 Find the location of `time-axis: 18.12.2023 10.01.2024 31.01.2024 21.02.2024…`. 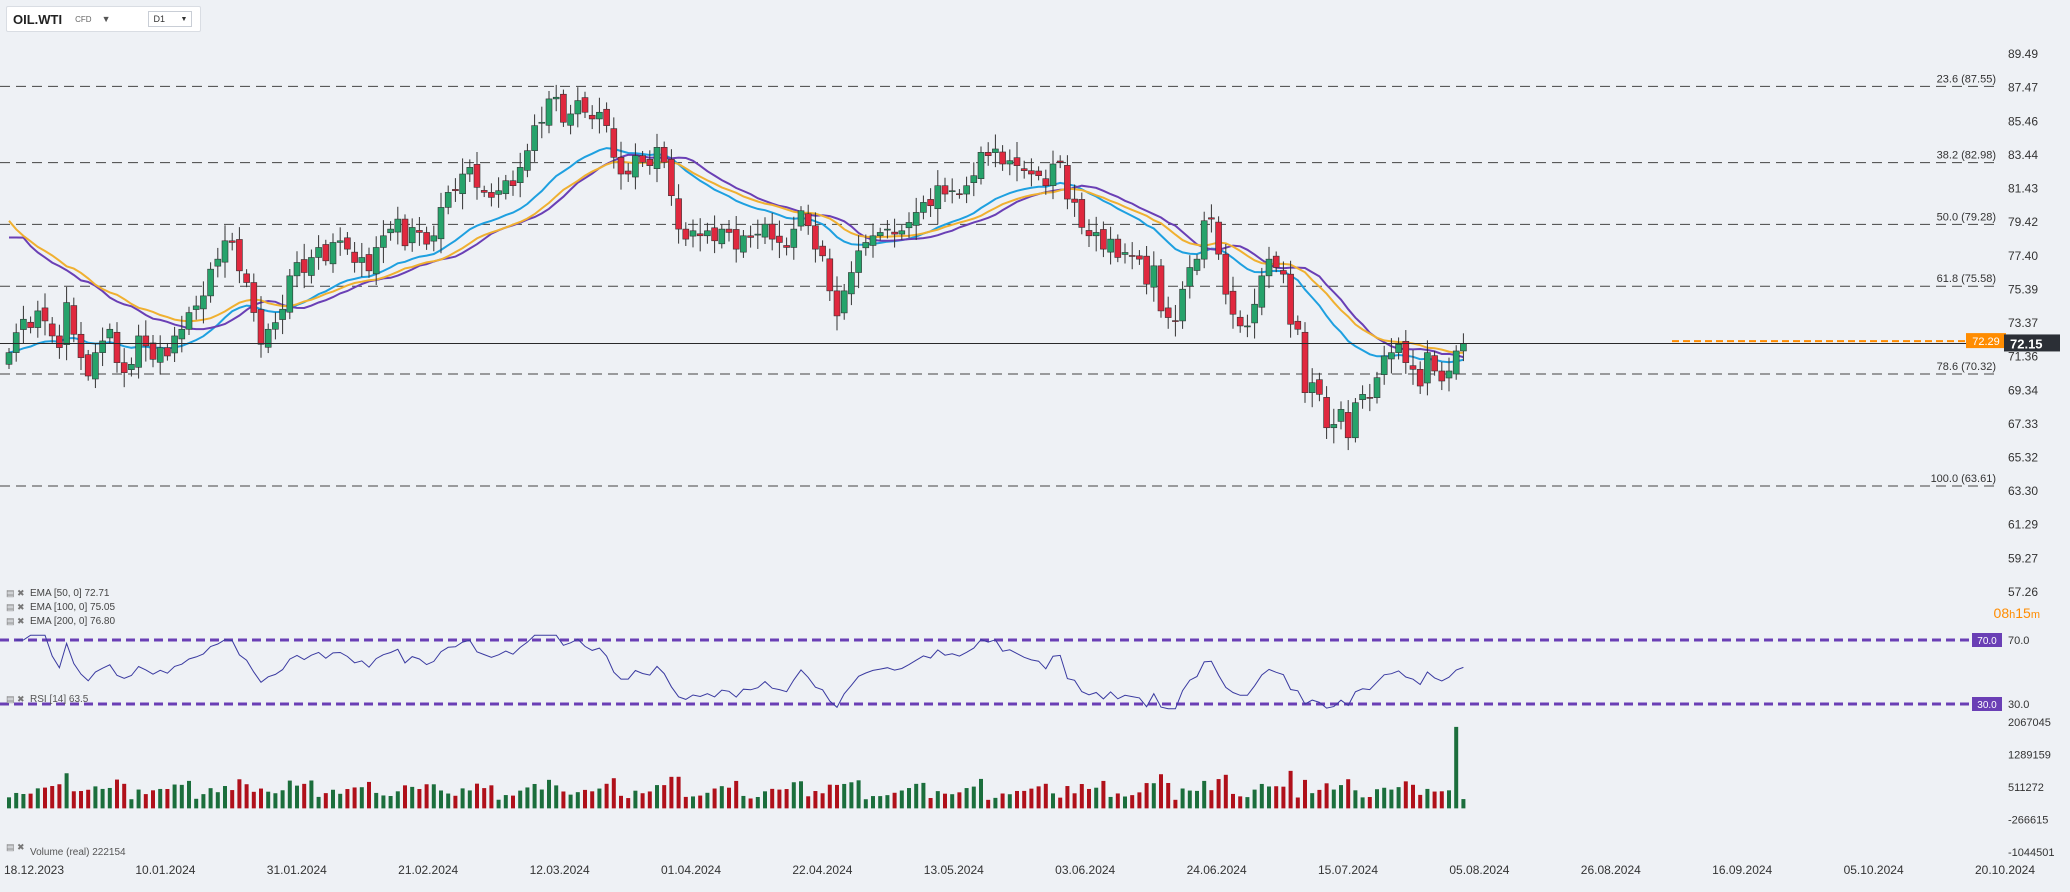

time-axis: 18.12.2023 10.01.2024 31.01.2024 21.02.2024… is located at coordinates (1019, 870).